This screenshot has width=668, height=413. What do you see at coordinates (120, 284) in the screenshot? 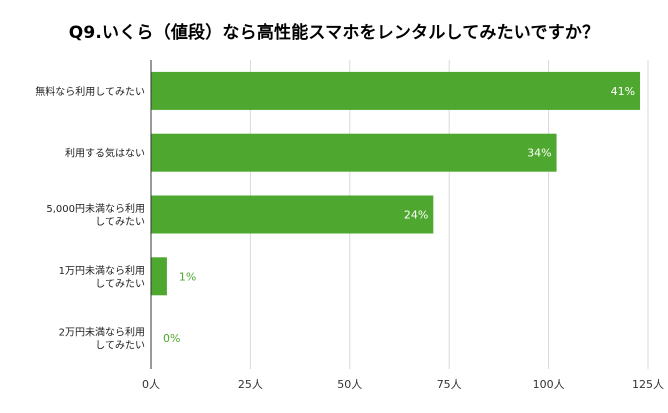
I see `category-label-3-1: してみたい` at bounding box center [120, 284].